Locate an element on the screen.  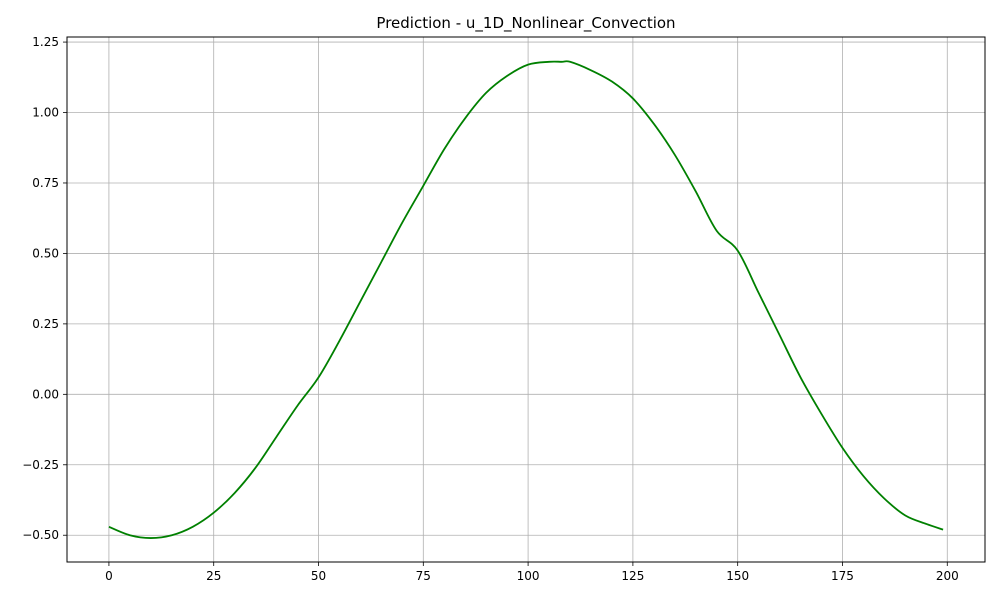
x-tick-label: 75 is located at coordinates (423, 576).